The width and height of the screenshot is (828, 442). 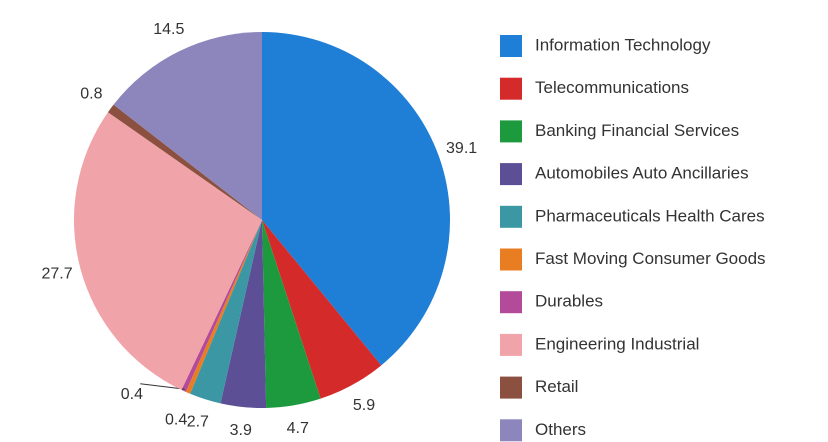 What do you see at coordinates (461, 148) in the screenshot?
I see `data-label: 39.1` at bounding box center [461, 148].